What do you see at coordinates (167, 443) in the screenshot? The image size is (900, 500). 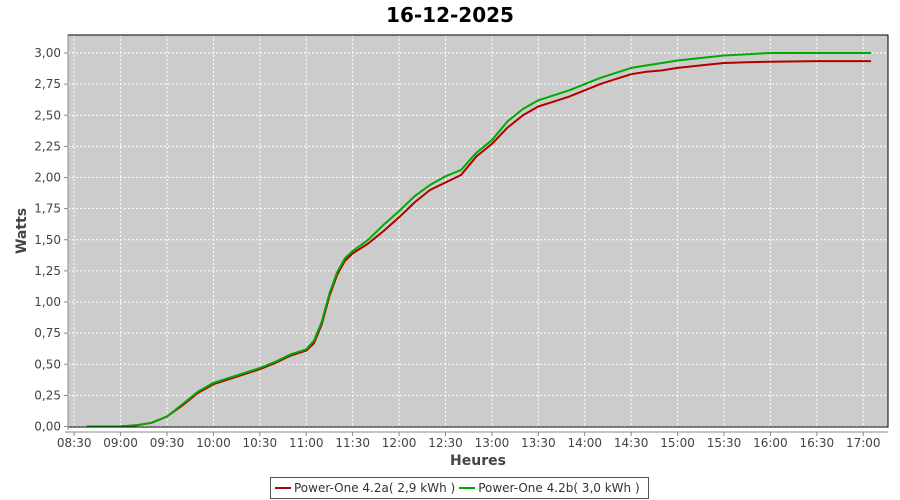 I see `x-tick-label: 09:30` at bounding box center [167, 443].